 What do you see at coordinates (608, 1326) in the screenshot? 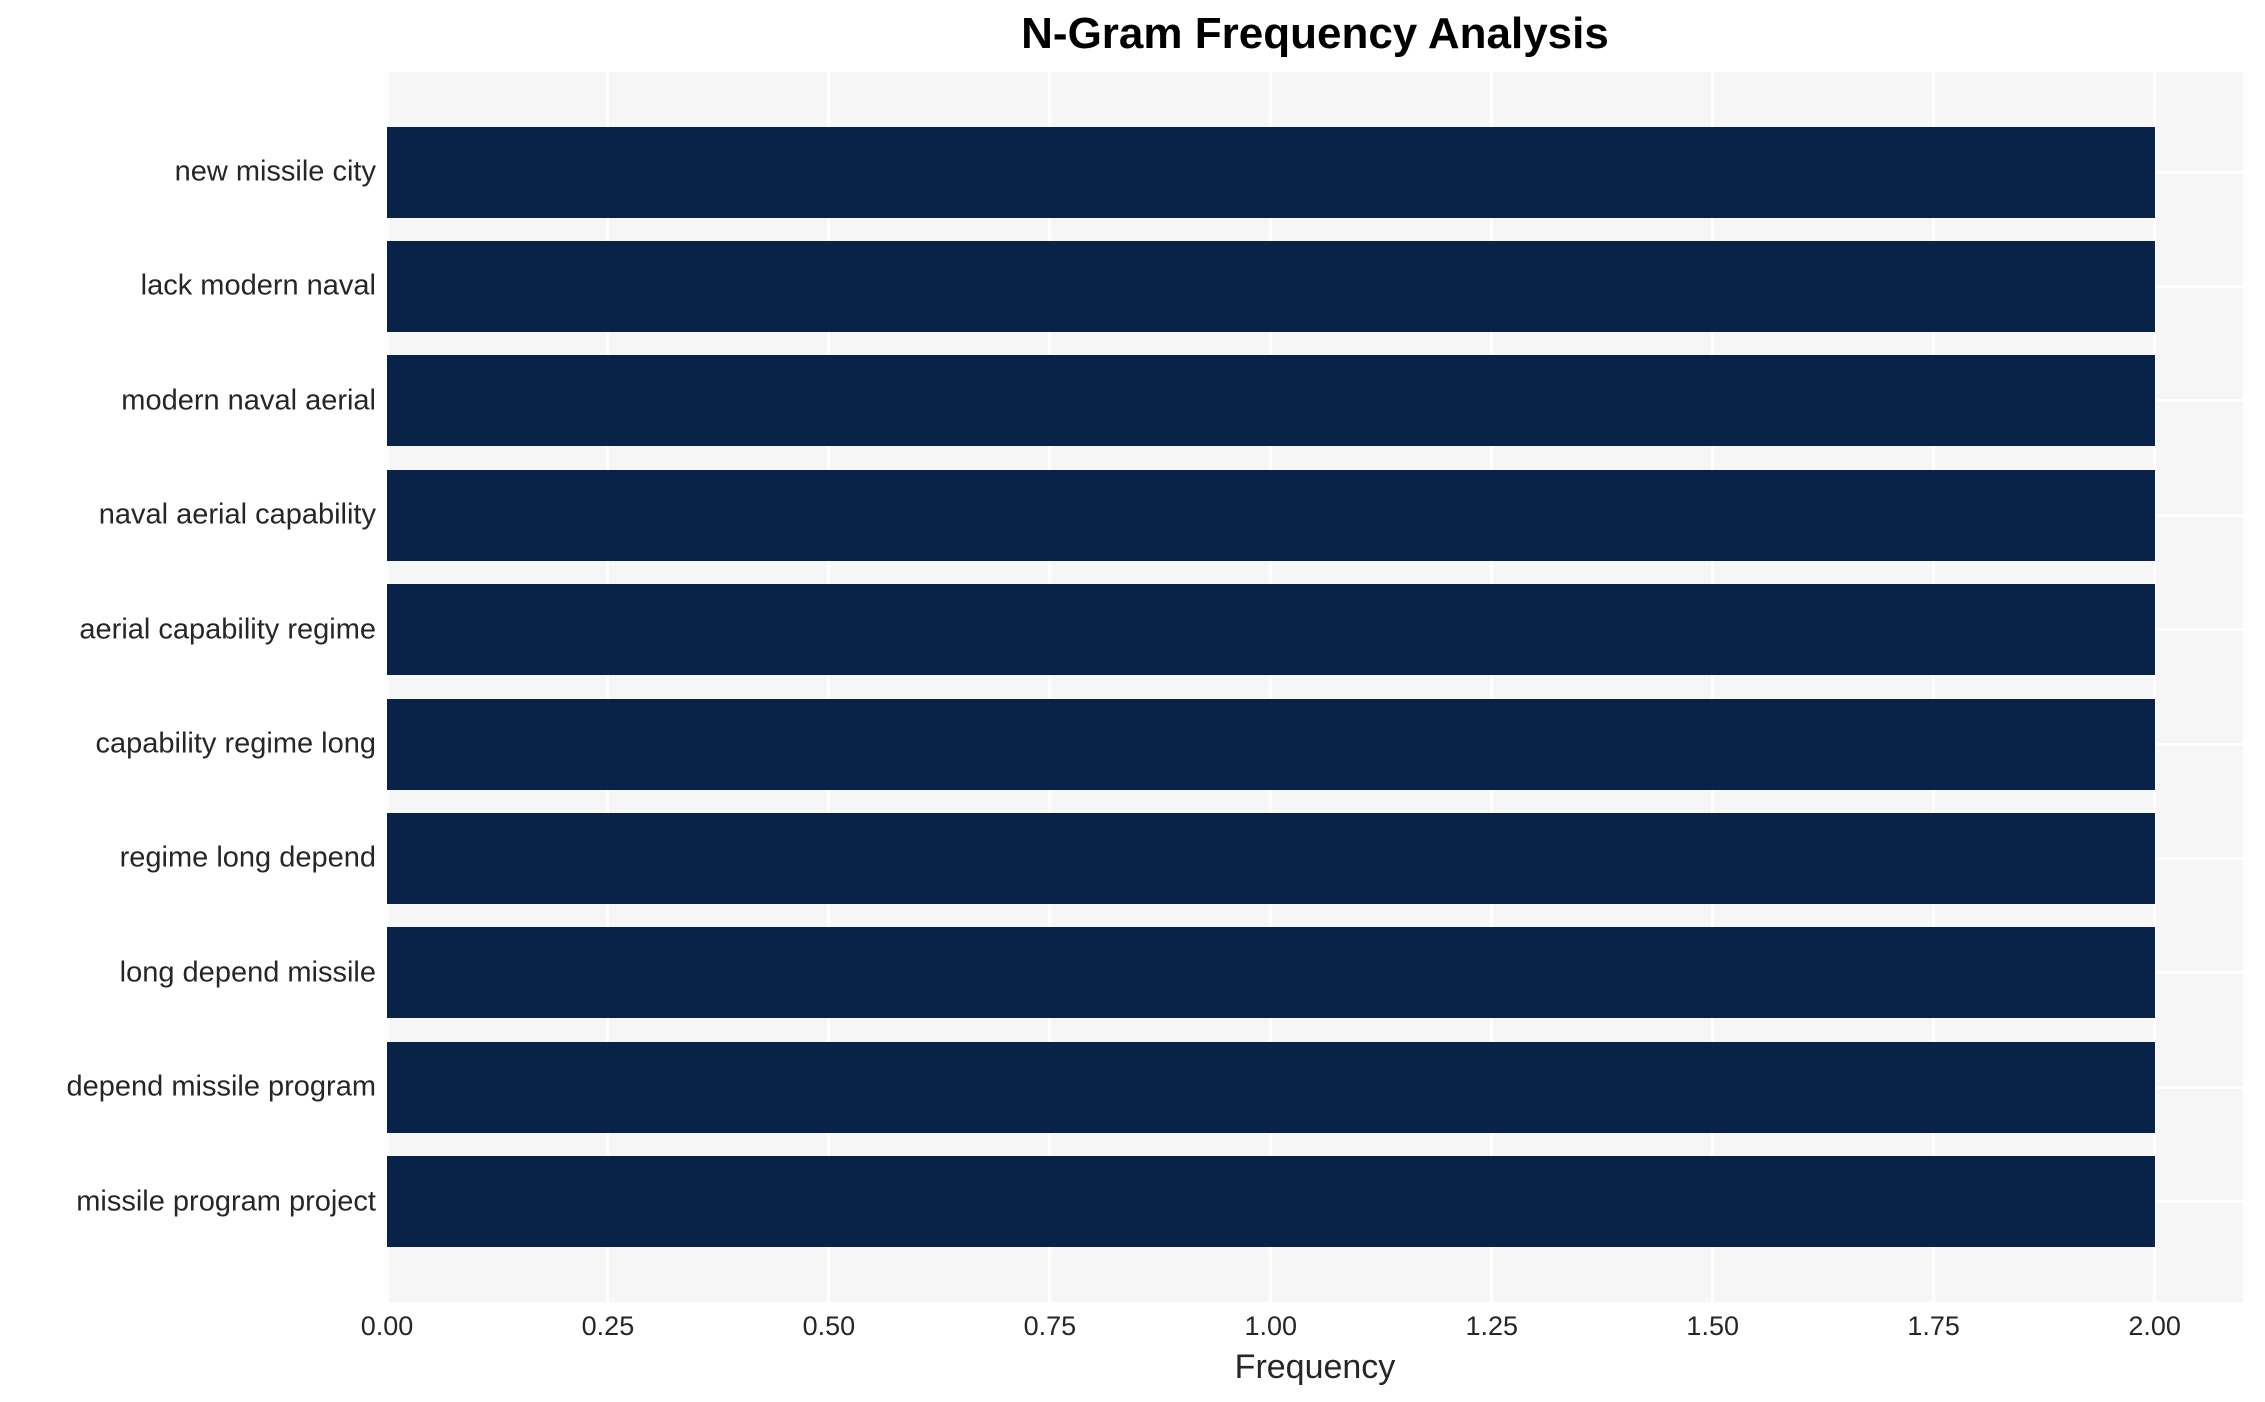
I see `x-tick-label: 0.25` at bounding box center [608, 1326].